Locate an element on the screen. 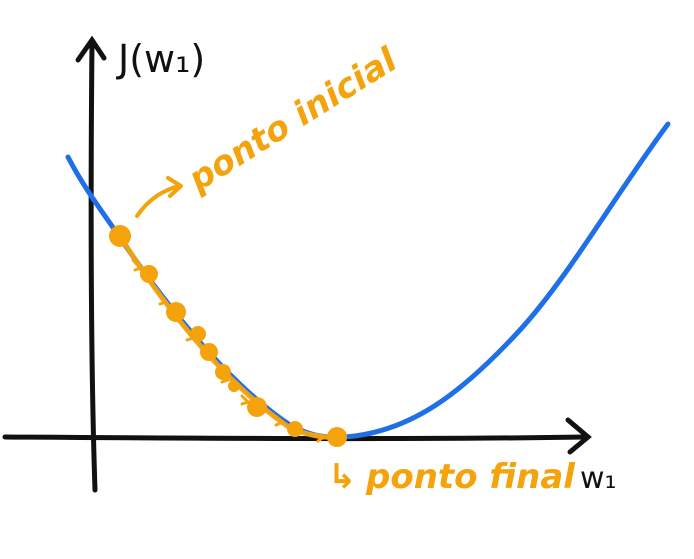 This screenshot has height=559, width=694. descent-steps is located at coordinates (228, 336).